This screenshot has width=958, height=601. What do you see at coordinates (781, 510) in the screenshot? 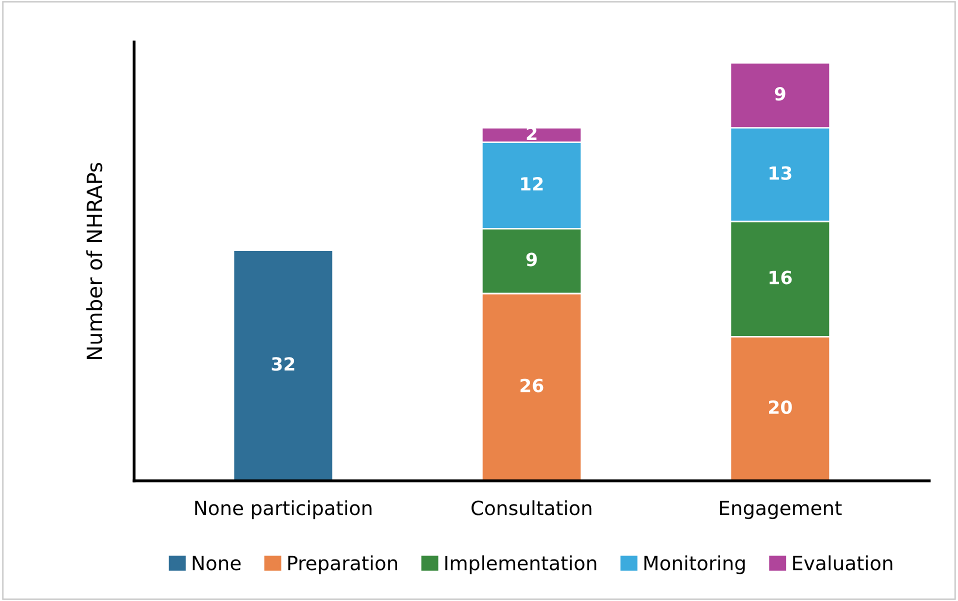
I see `x-tick-label: Engagement` at bounding box center [781, 510].